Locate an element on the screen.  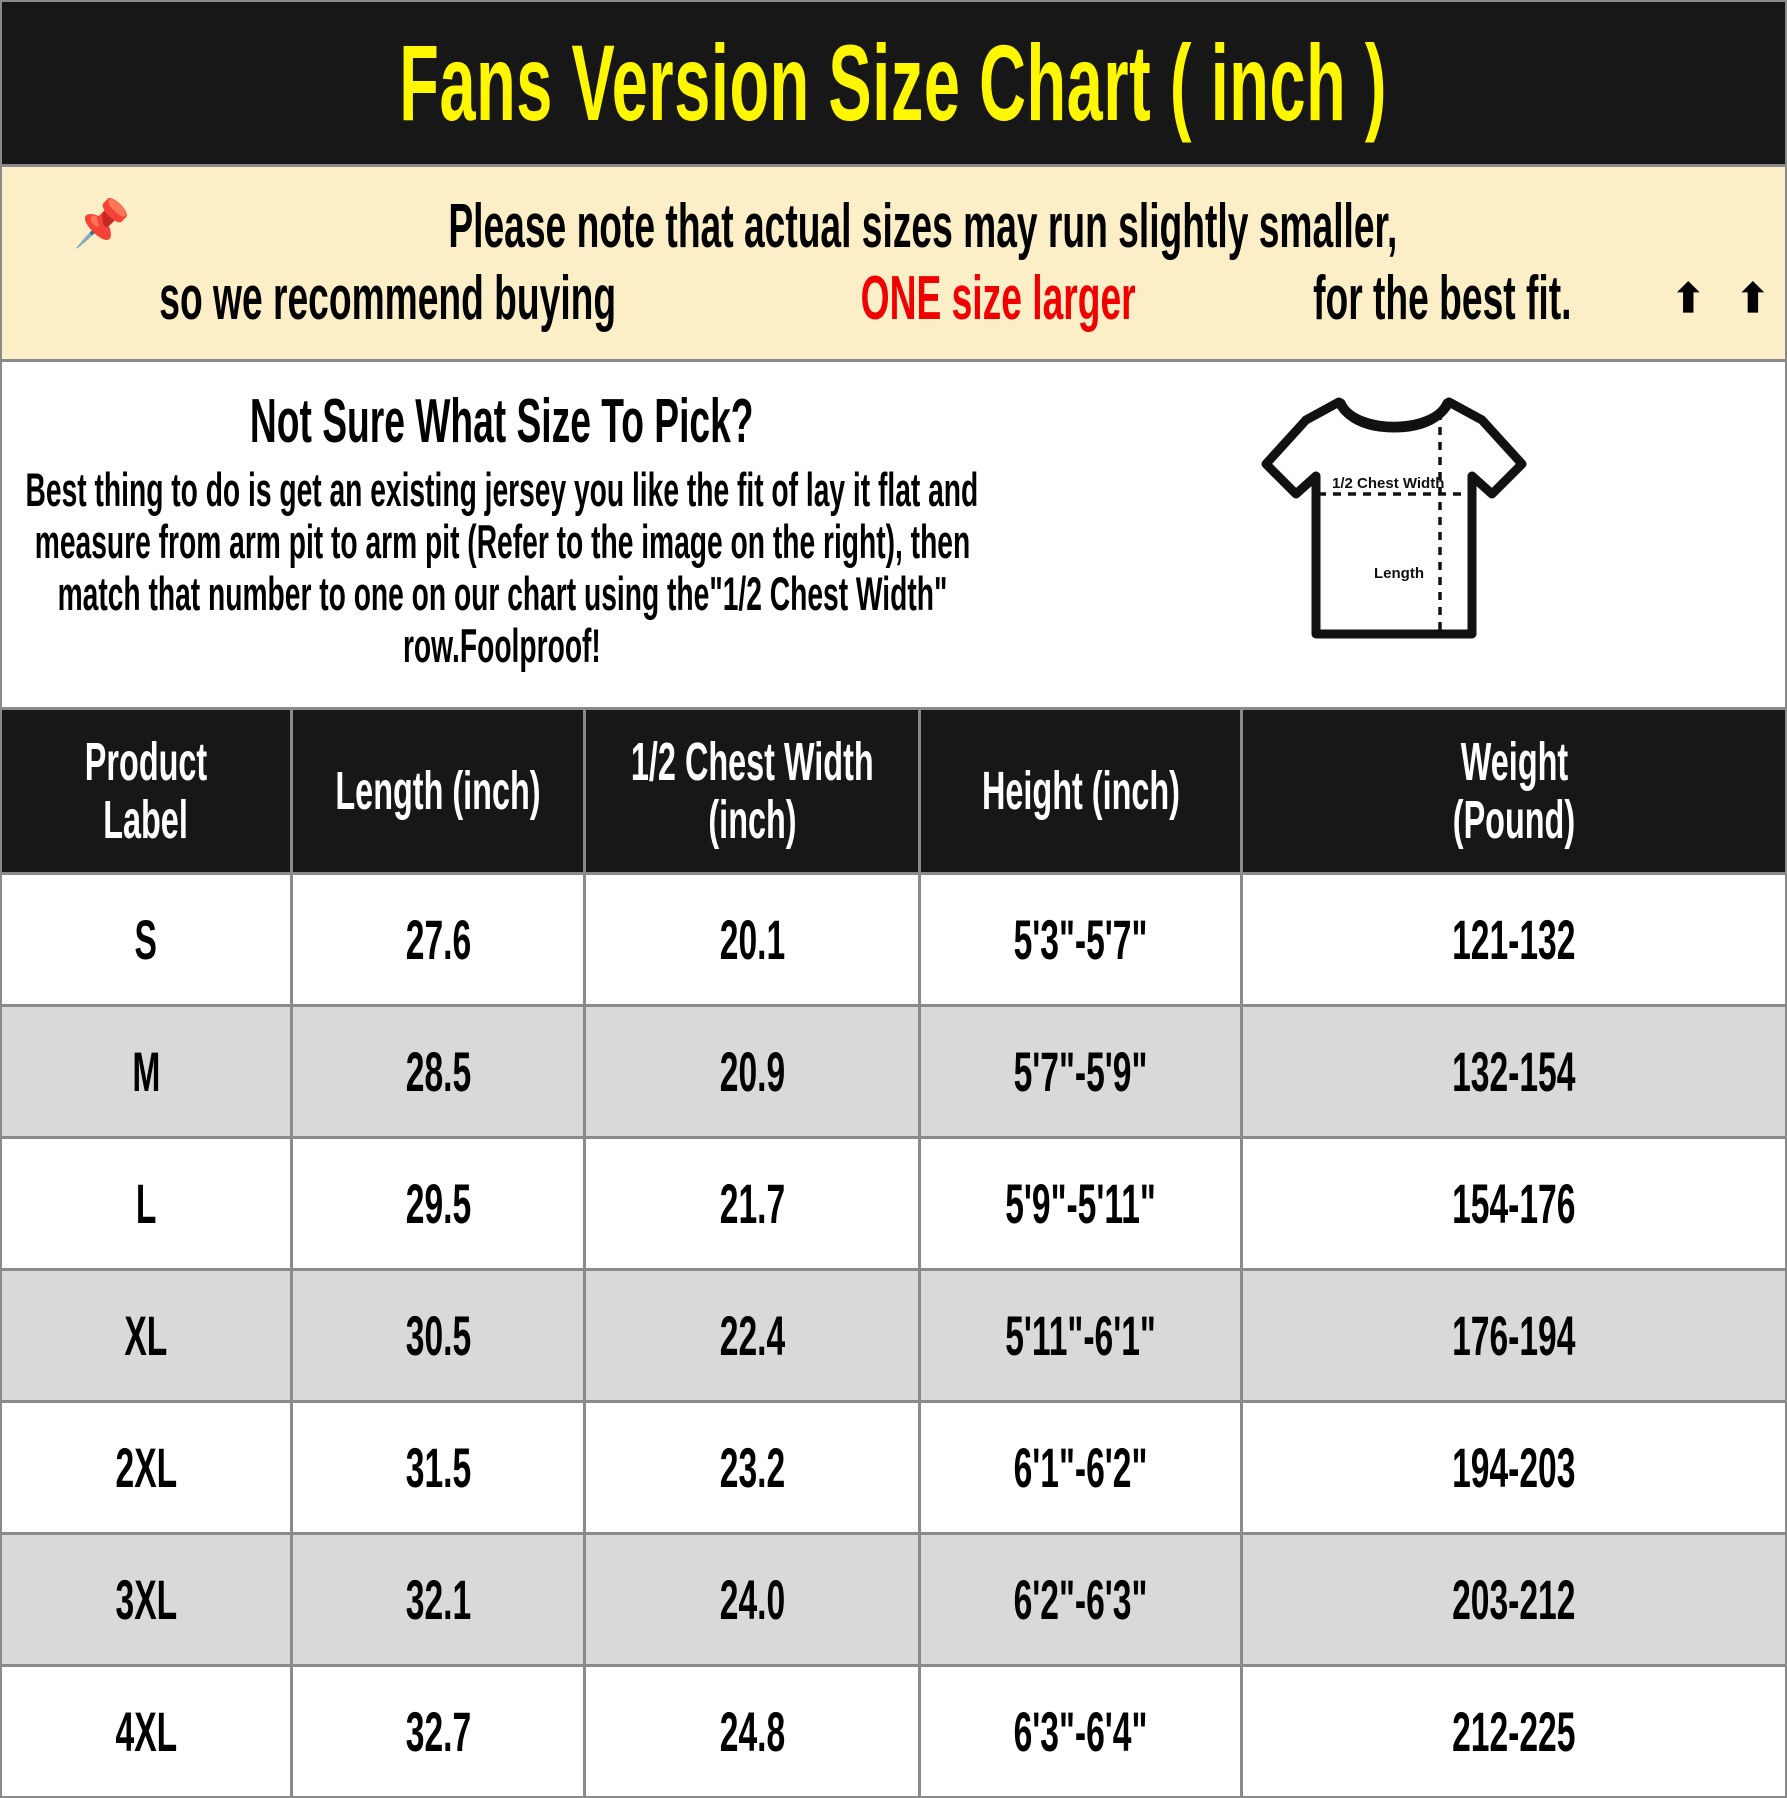
col-header-line: (Pound) is located at coordinates (1514, 820).